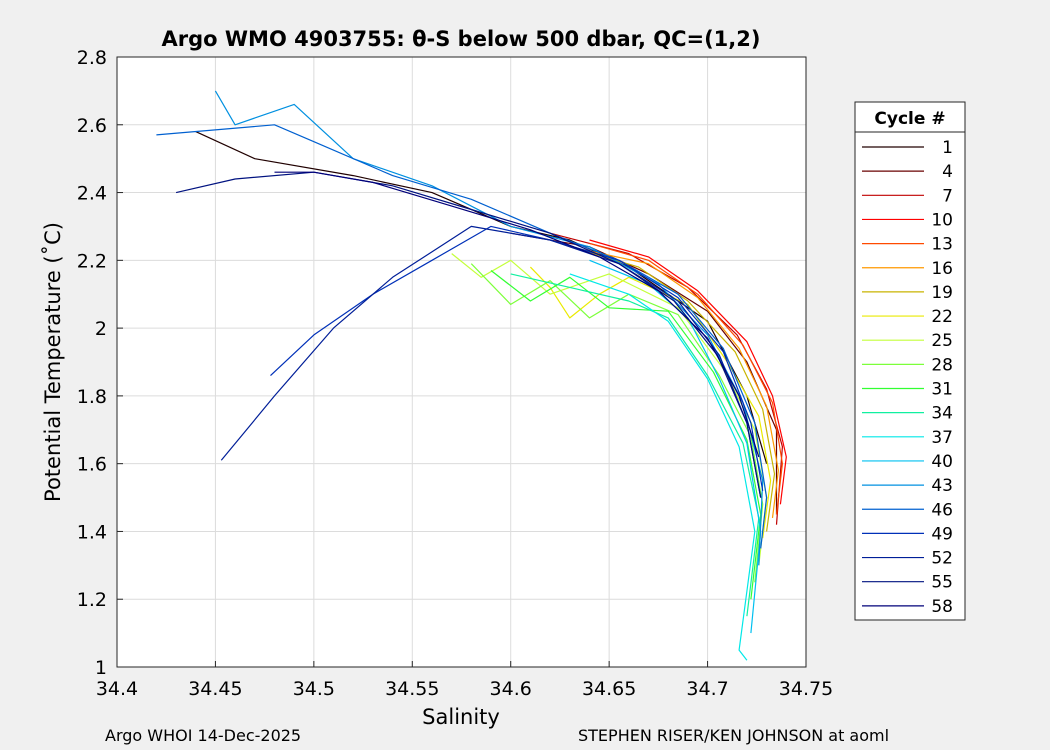 Image resolution: width=1050 pixels, height=750 pixels. I want to click on legend-label: 4, so click(947, 172).